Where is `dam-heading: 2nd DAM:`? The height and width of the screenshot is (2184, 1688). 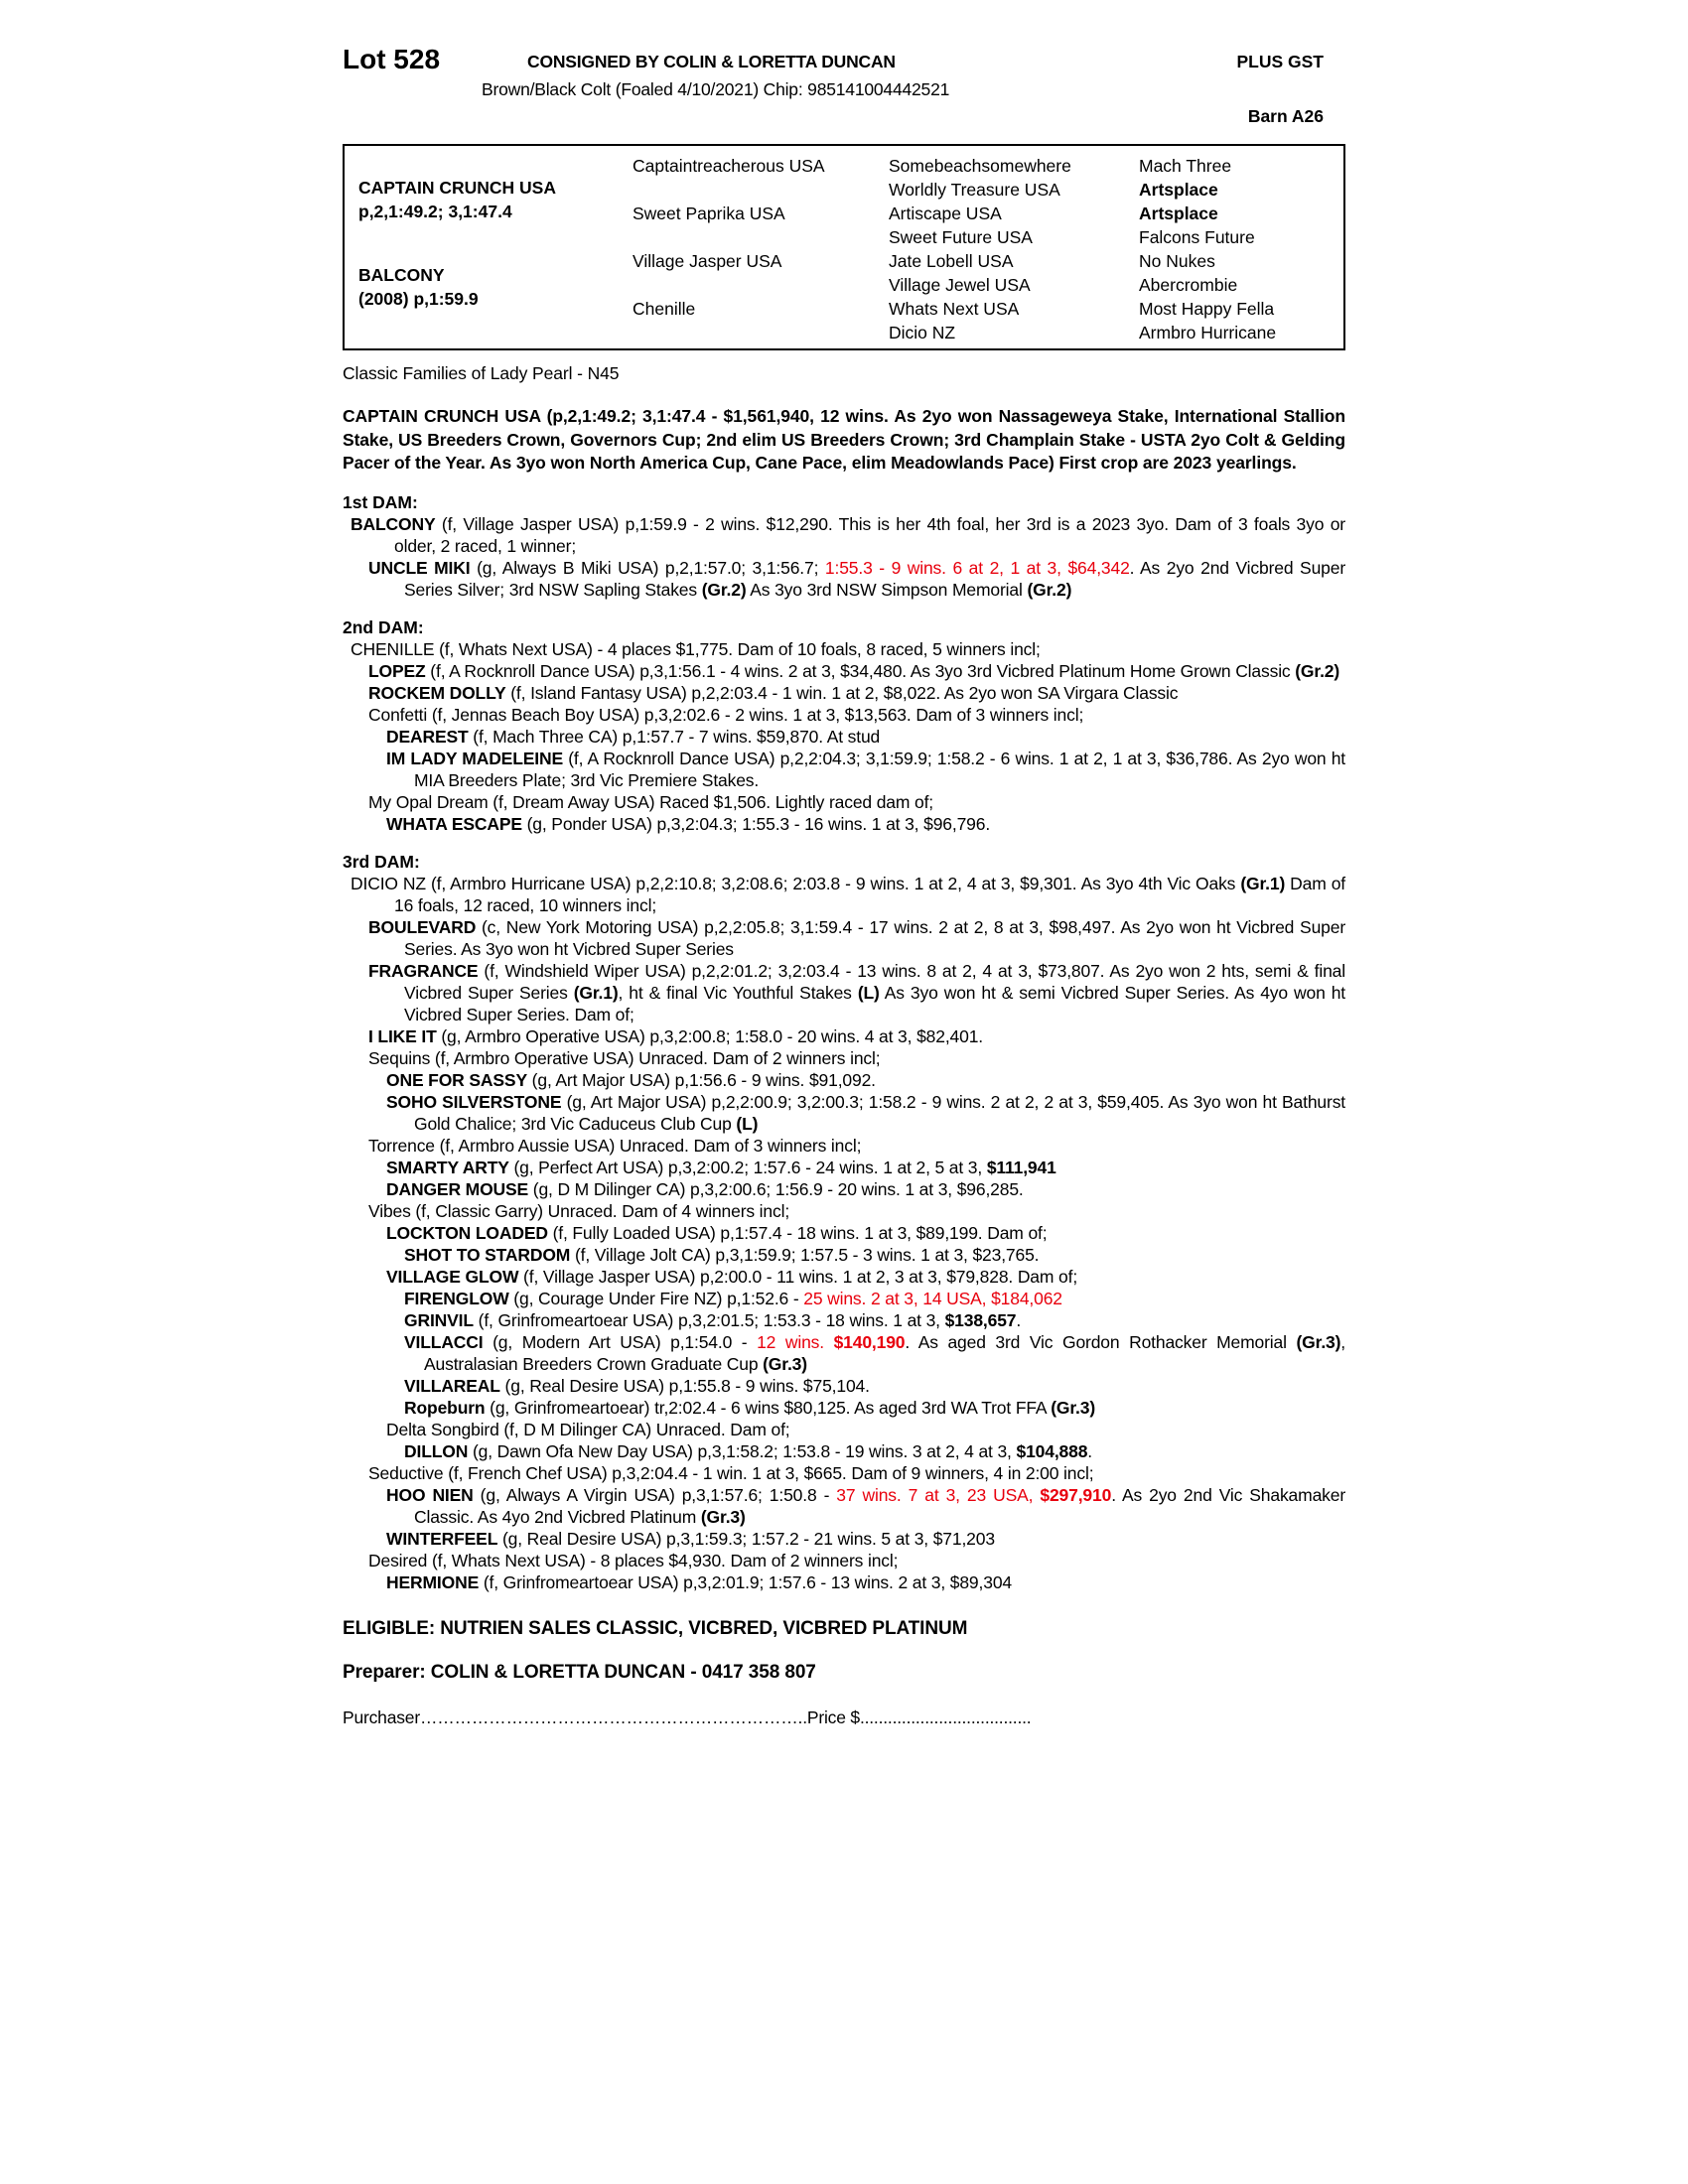 dam-heading: 2nd DAM: is located at coordinates (383, 626).